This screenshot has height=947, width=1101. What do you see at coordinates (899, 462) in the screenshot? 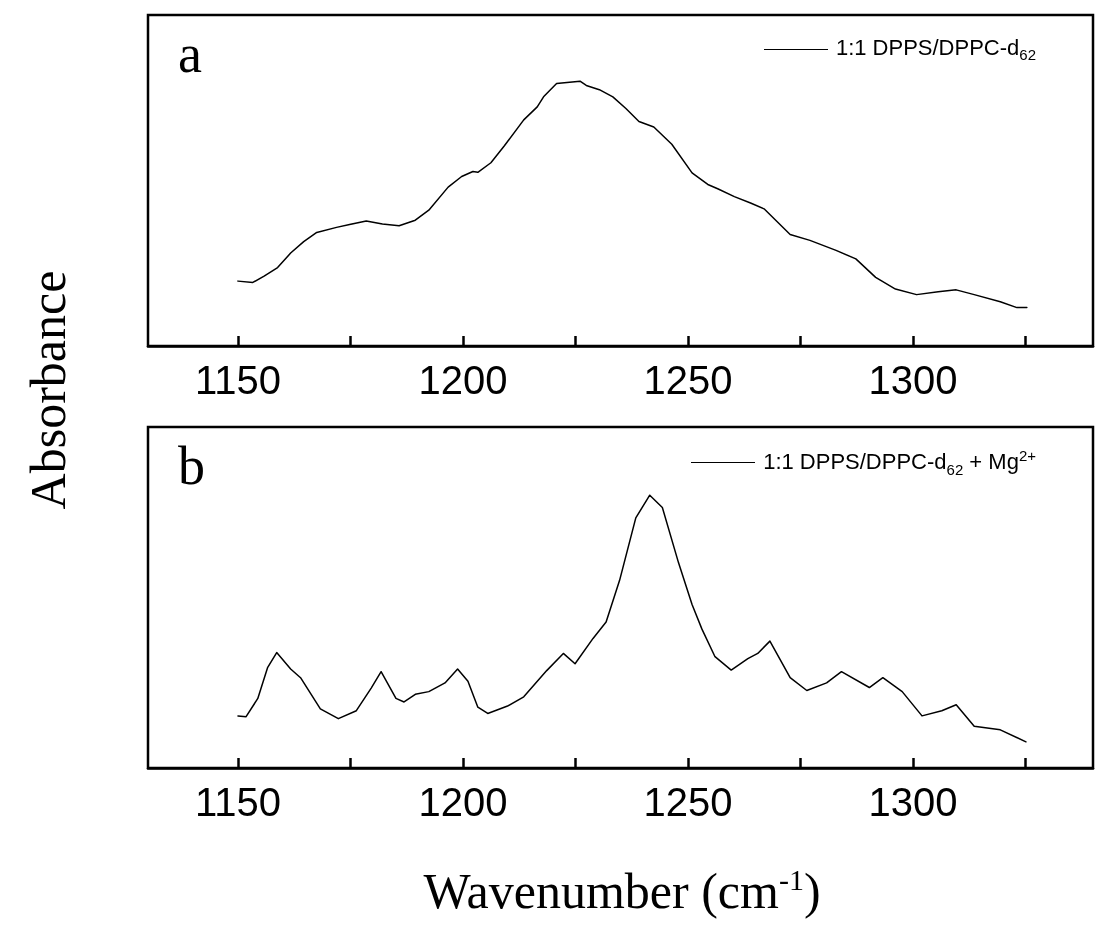
I see `legend-label: 1:1 DPPS/DPPC-d$_{62}$ + Mg$^{2+}$` at bounding box center [899, 462].